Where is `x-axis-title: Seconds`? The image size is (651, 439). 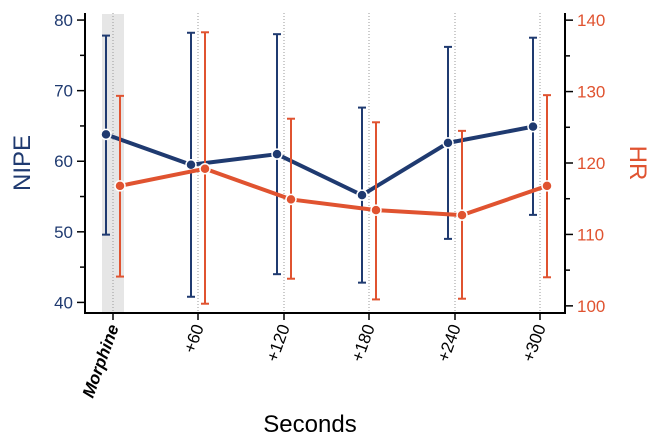 x-axis-title: Seconds is located at coordinates (309, 424).